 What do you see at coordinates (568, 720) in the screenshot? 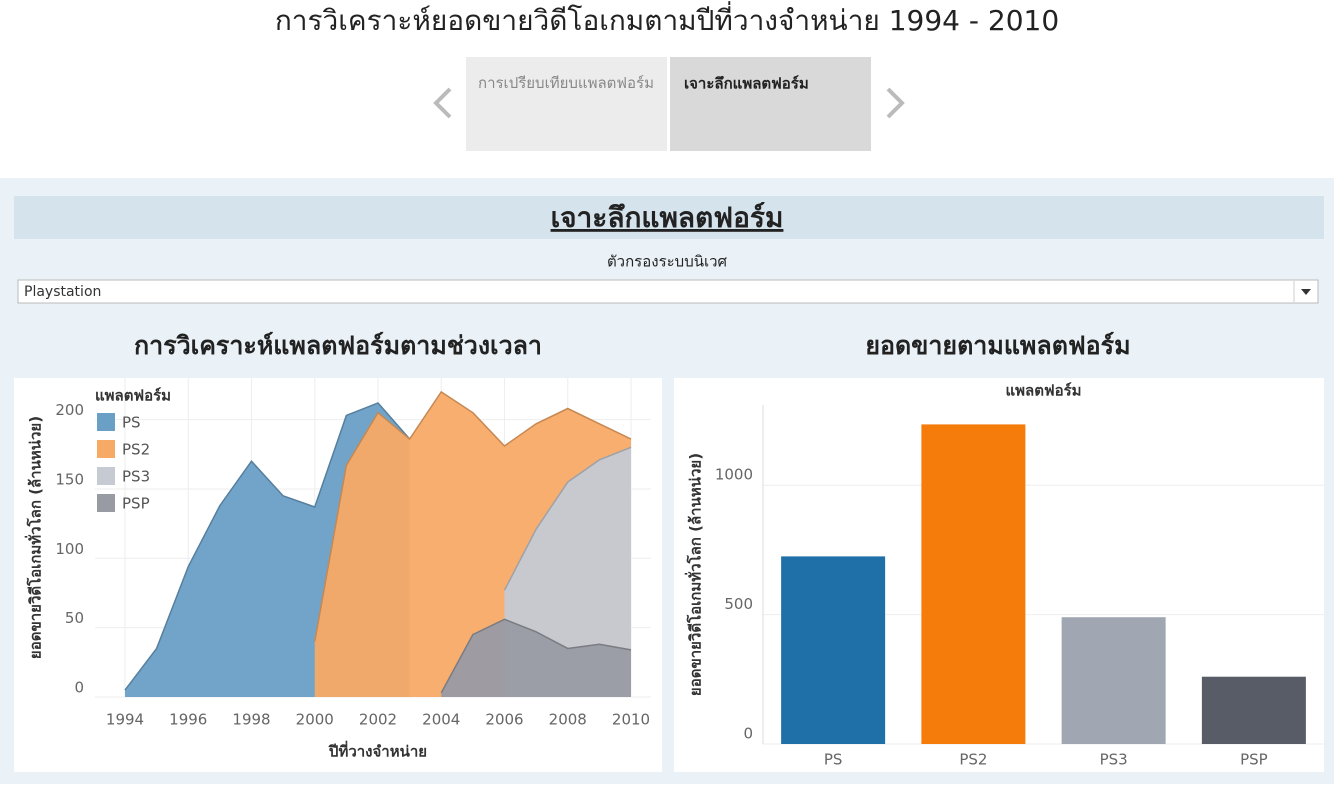
I see `x-tick-label: 2008` at bounding box center [568, 720].